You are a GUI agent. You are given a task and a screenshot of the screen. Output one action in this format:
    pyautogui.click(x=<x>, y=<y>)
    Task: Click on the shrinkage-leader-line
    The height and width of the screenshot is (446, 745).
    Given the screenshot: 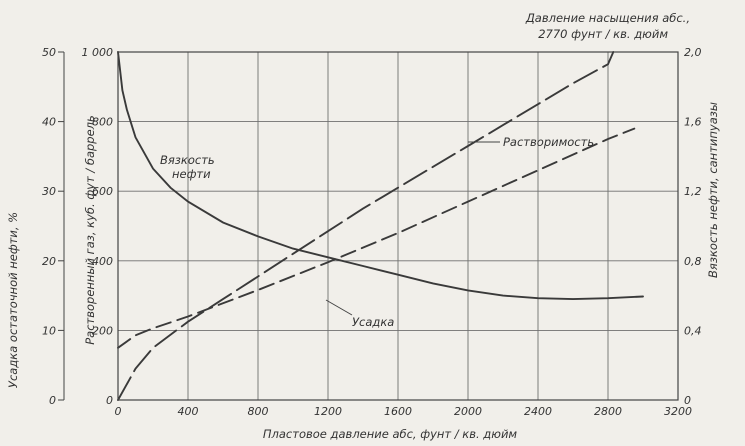 What is the action you would take?
    pyautogui.click(x=339, y=307)
    